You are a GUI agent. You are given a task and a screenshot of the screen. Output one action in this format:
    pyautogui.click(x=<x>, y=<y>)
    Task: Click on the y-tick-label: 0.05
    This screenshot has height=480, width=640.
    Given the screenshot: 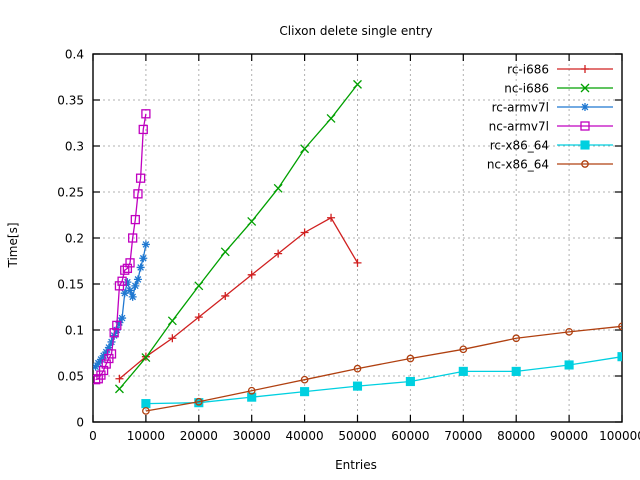 What is the action you would take?
    pyautogui.click(x=70, y=377)
    